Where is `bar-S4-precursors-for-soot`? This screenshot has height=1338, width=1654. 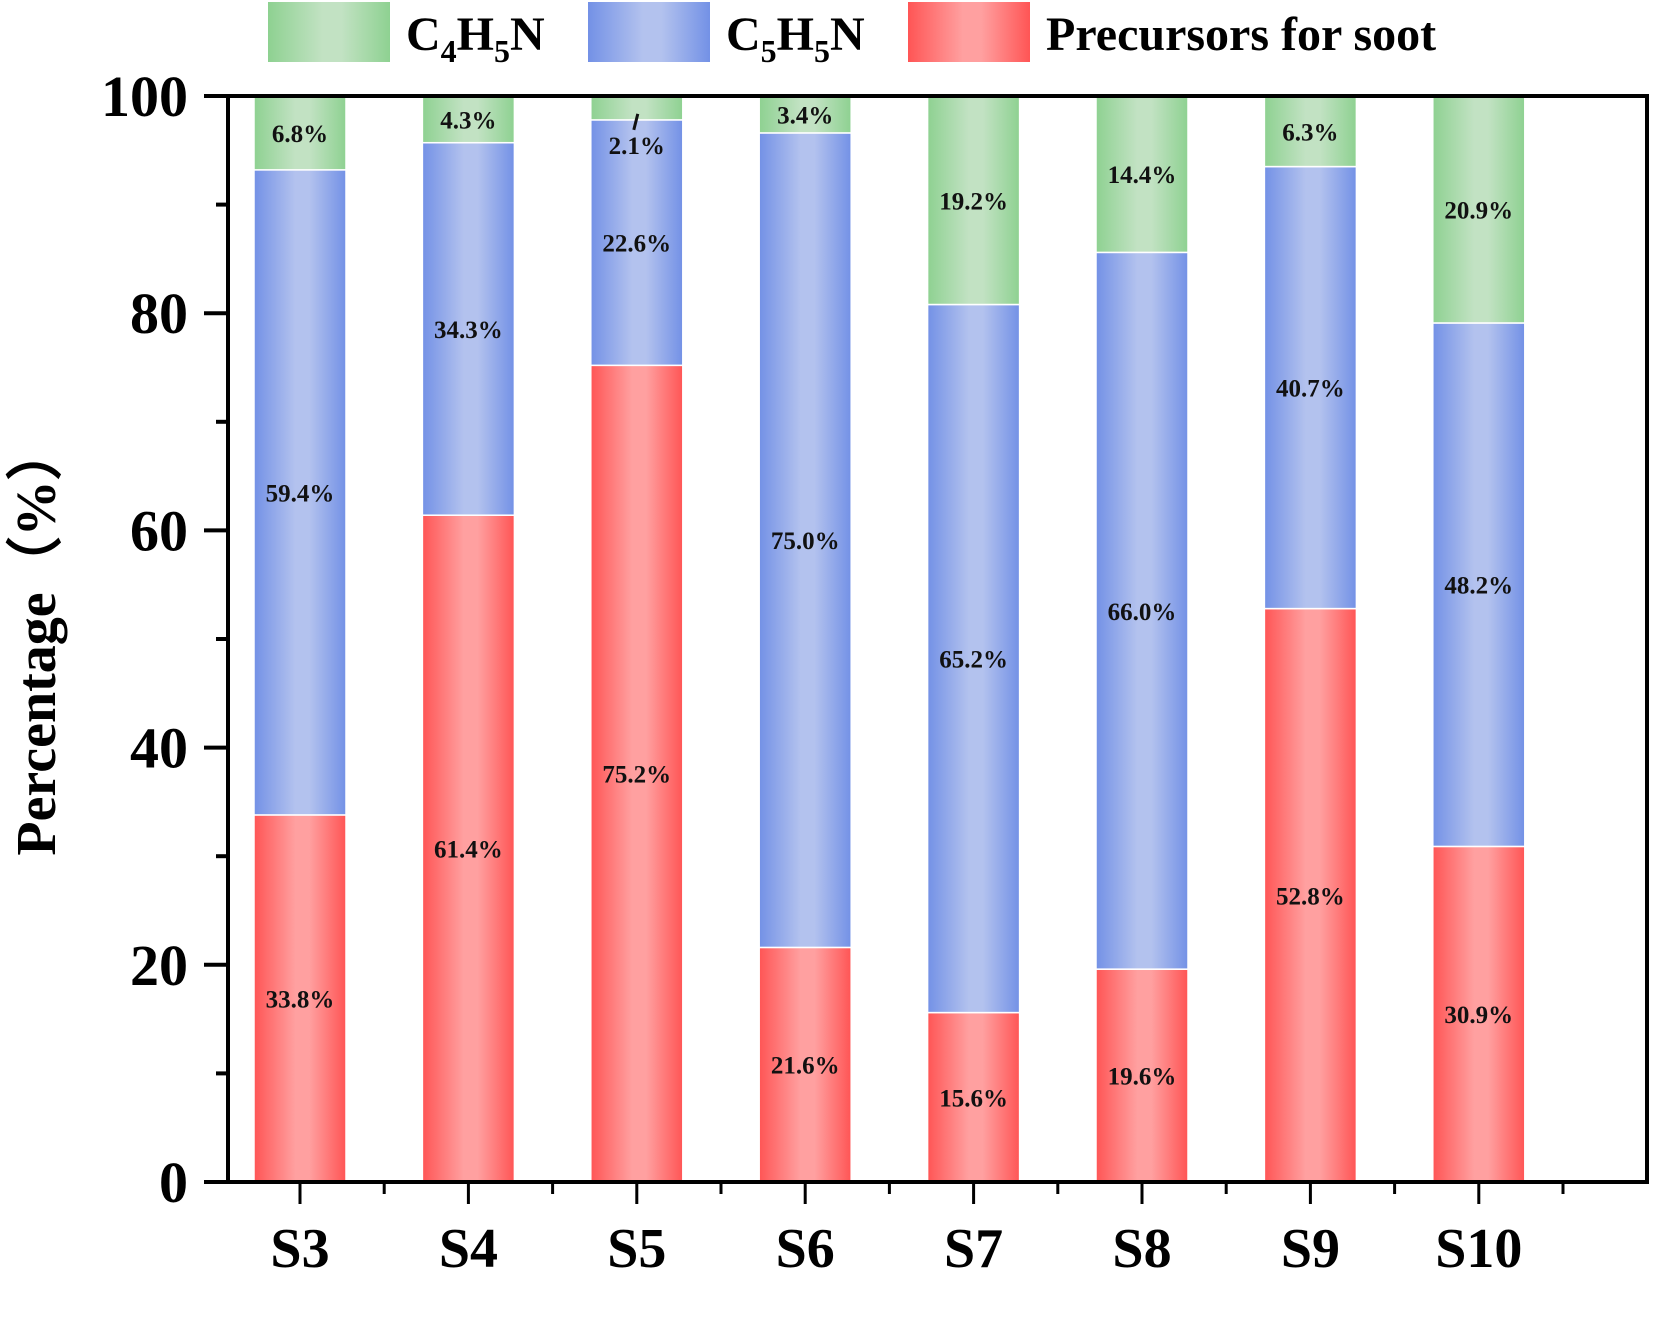 bar-S4-precursors-for-soot is located at coordinates (468, 848).